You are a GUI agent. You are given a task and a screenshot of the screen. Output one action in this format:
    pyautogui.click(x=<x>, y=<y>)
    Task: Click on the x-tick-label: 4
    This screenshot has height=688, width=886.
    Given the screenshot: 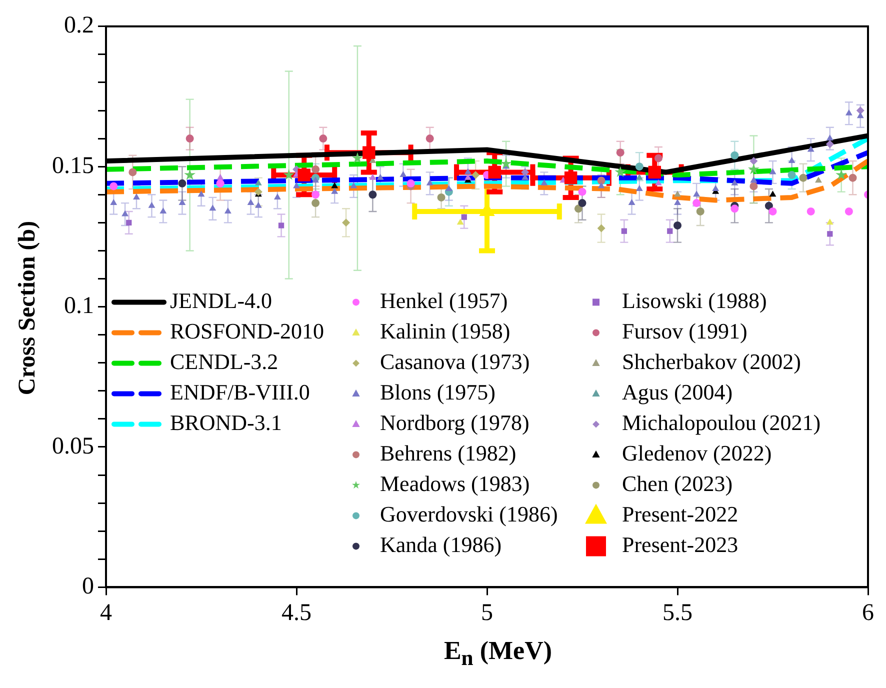 What is the action you would take?
    pyautogui.click(x=106, y=613)
    